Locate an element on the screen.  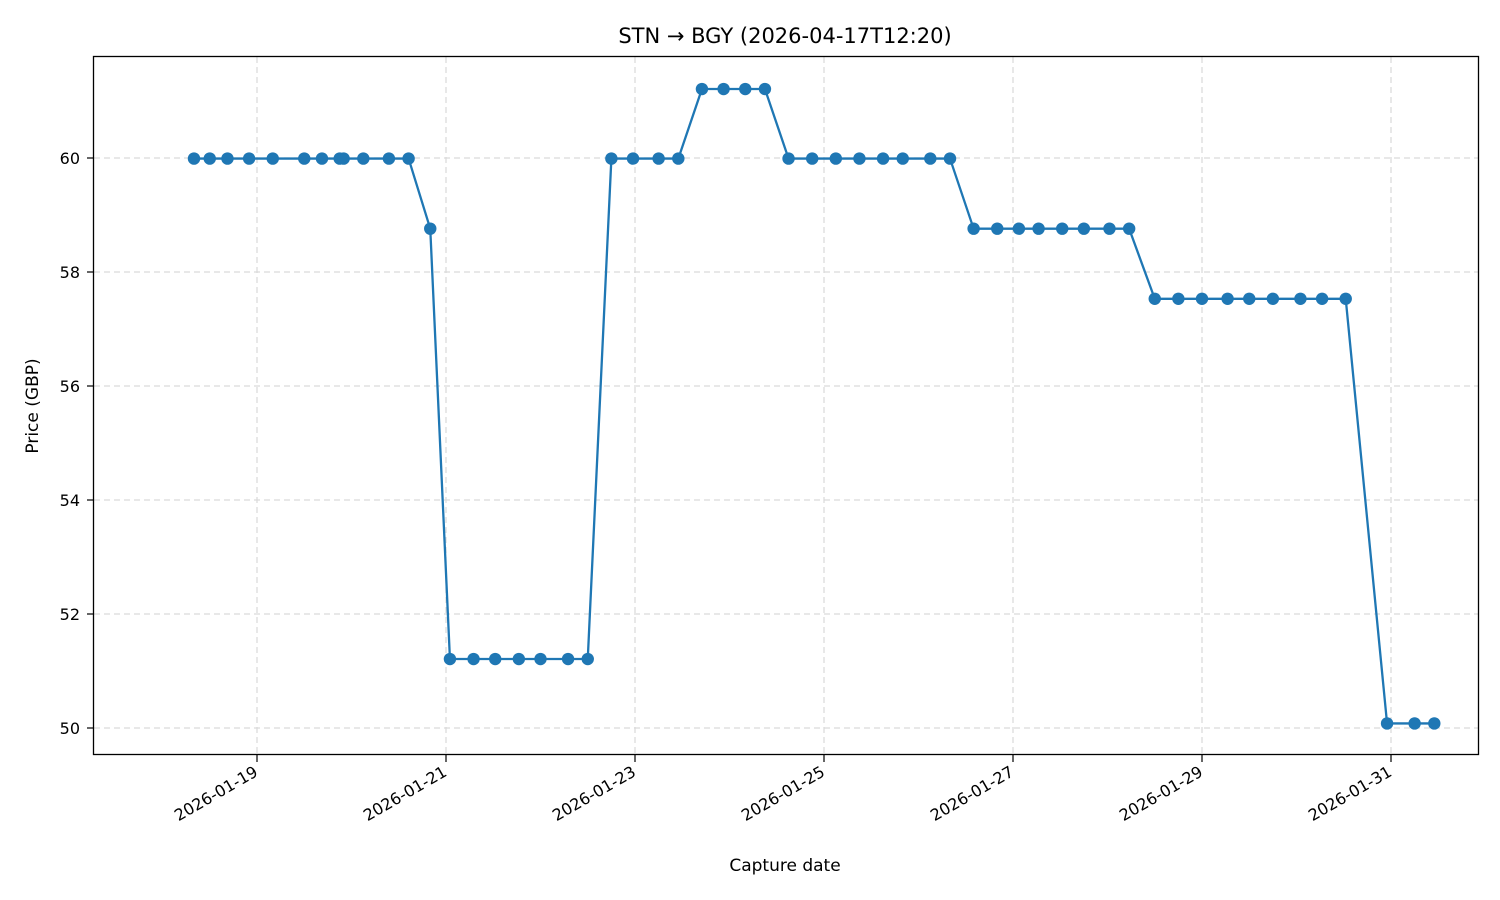
x-tick-label: 2026-01-21 is located at coordinates (405, 793).